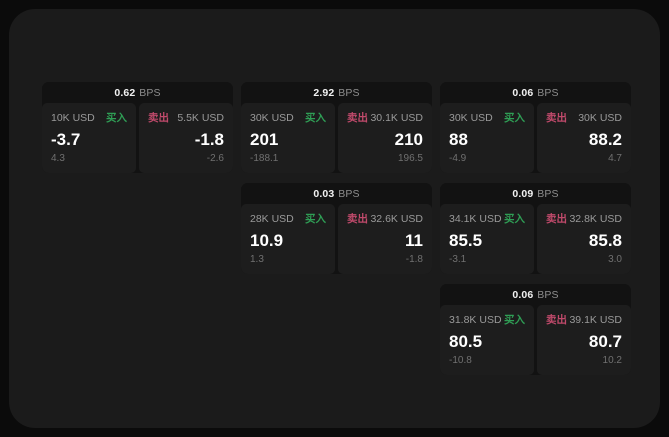  Describe the element at coordinates (475, 218) in the screenshot. I see `buy-size-label: 34.1K USD` at that location.